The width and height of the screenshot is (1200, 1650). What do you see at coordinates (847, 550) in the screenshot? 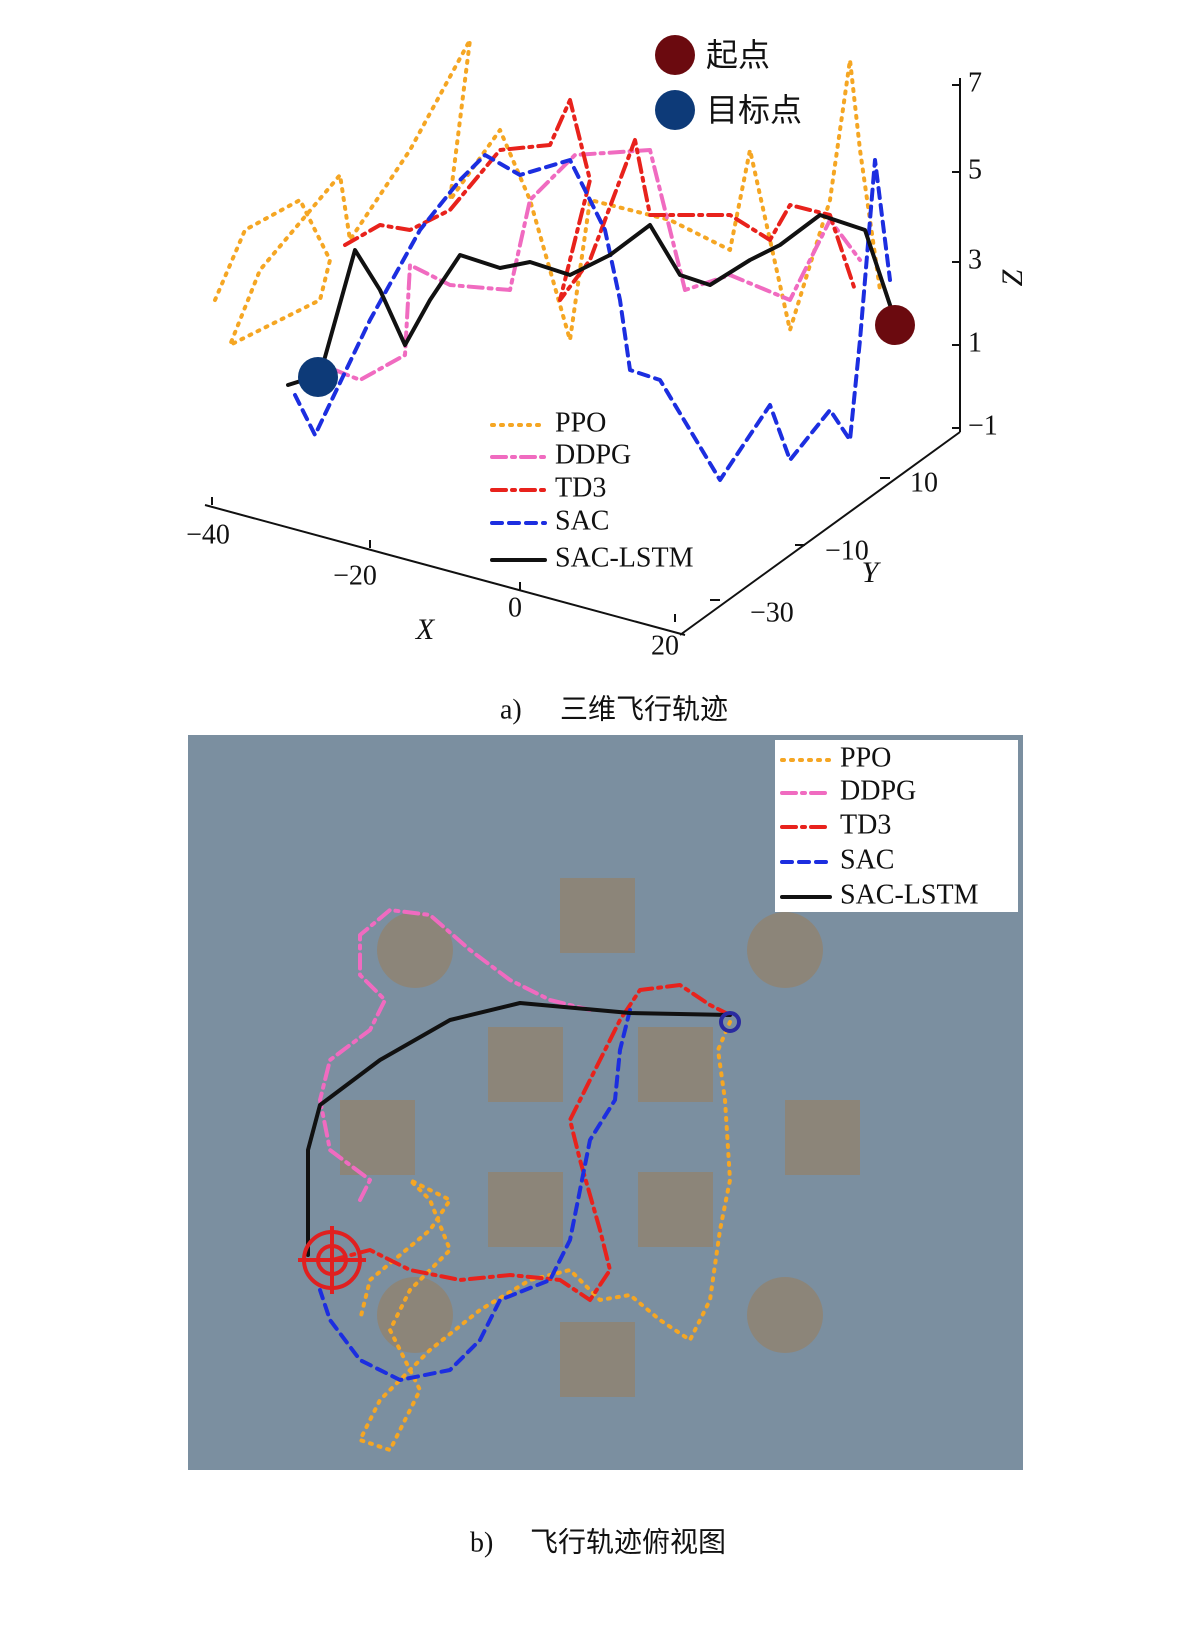
I see `y-tick-label: −10` at bounding box center [847, 550].